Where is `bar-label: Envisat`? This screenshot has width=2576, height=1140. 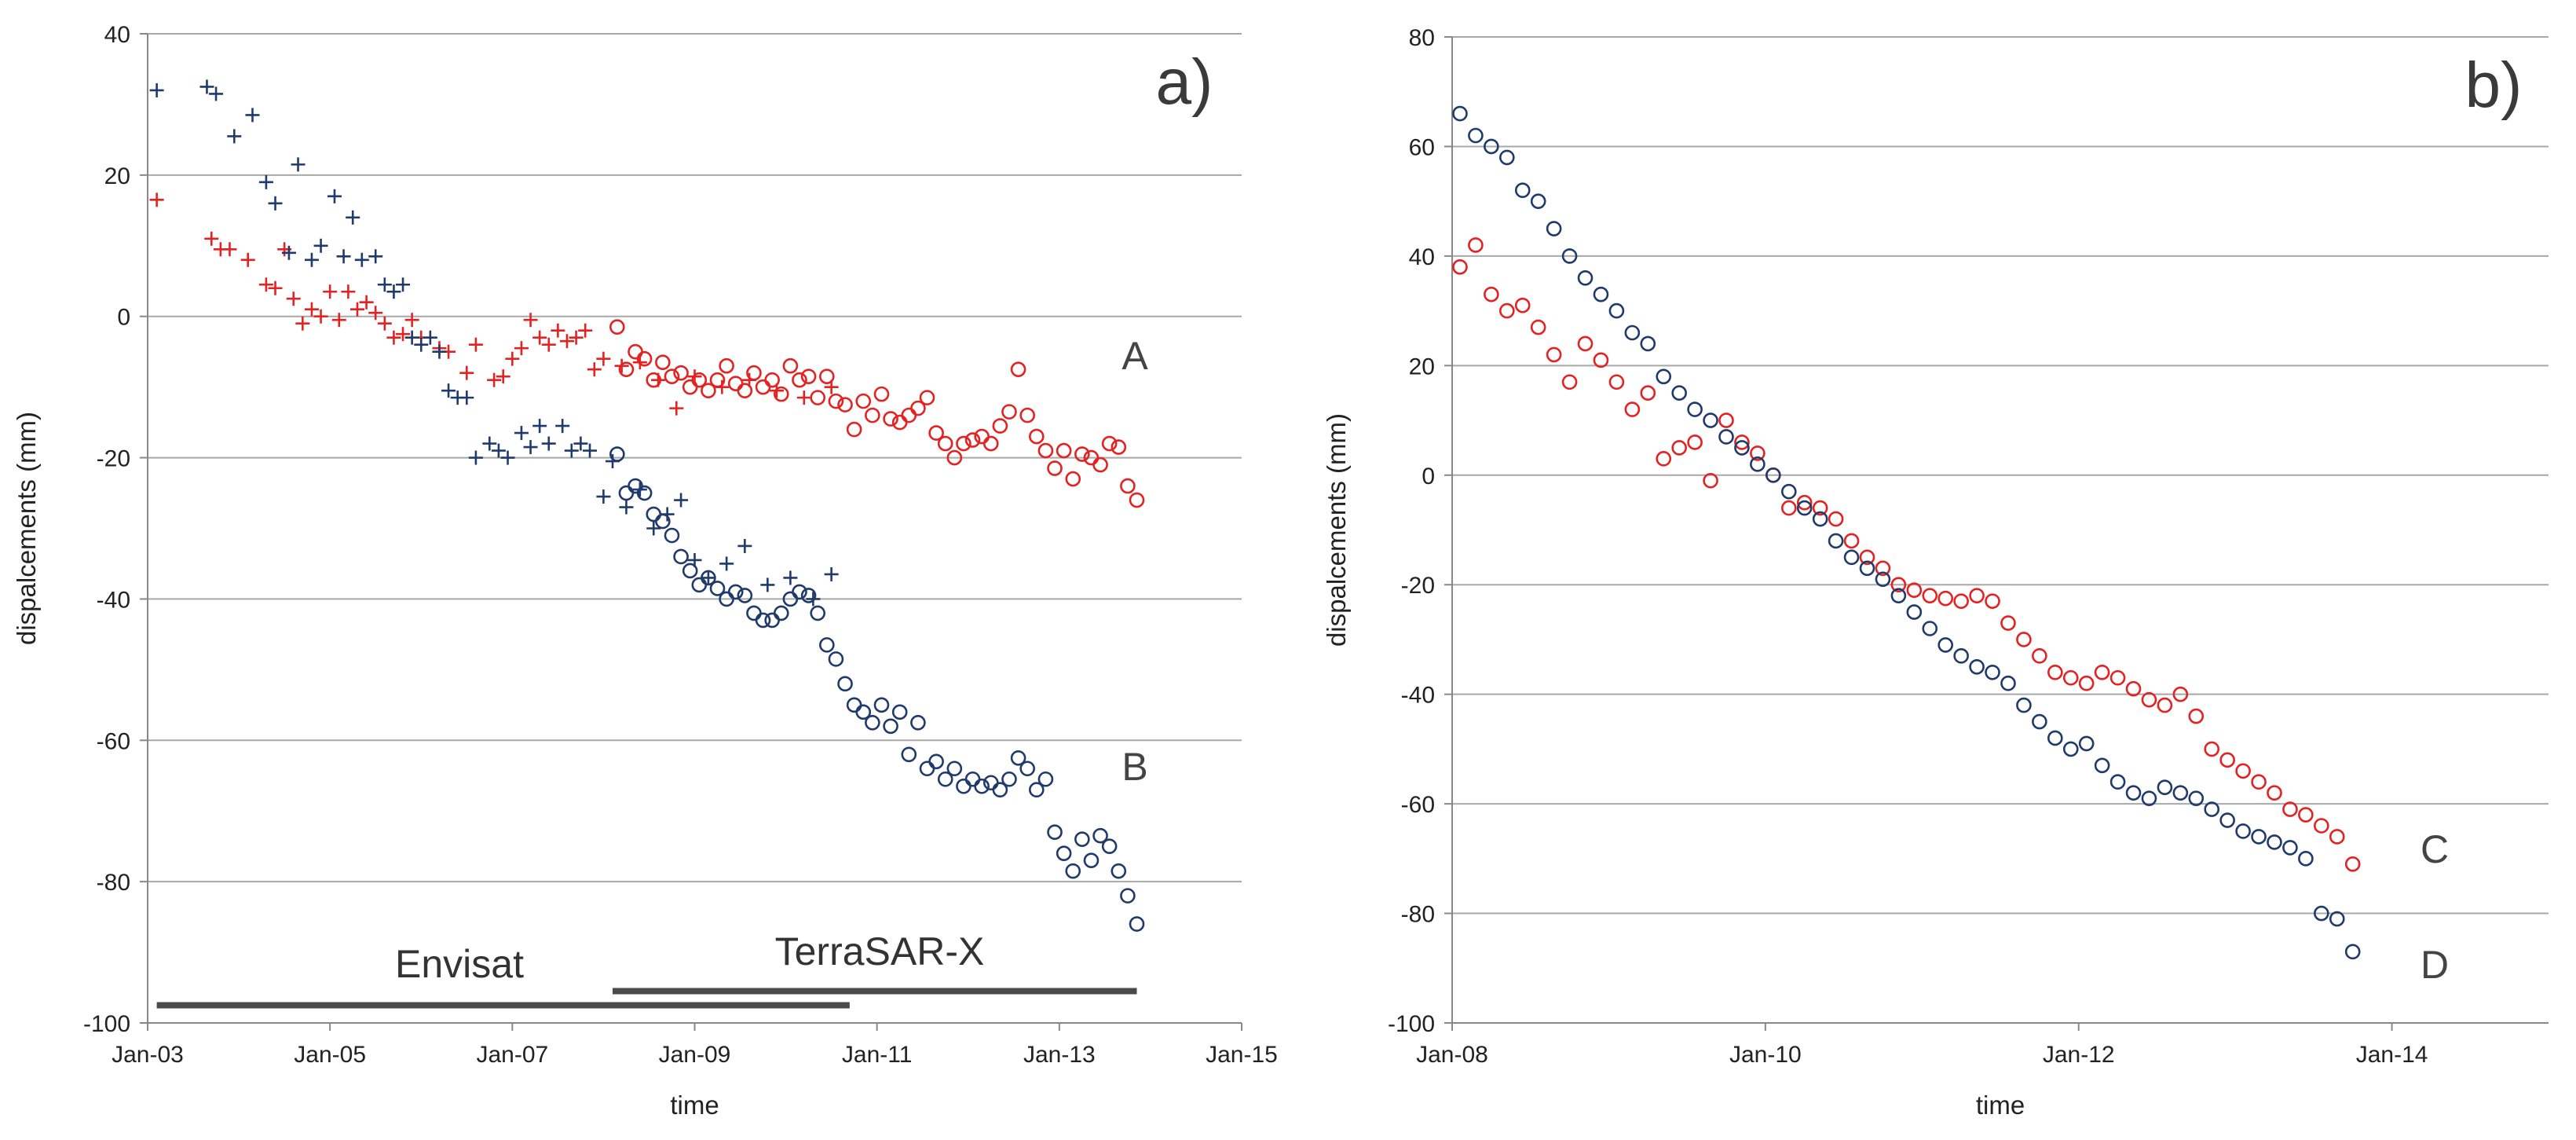 bar-label: Envisat is located at coordinates (460, 964).